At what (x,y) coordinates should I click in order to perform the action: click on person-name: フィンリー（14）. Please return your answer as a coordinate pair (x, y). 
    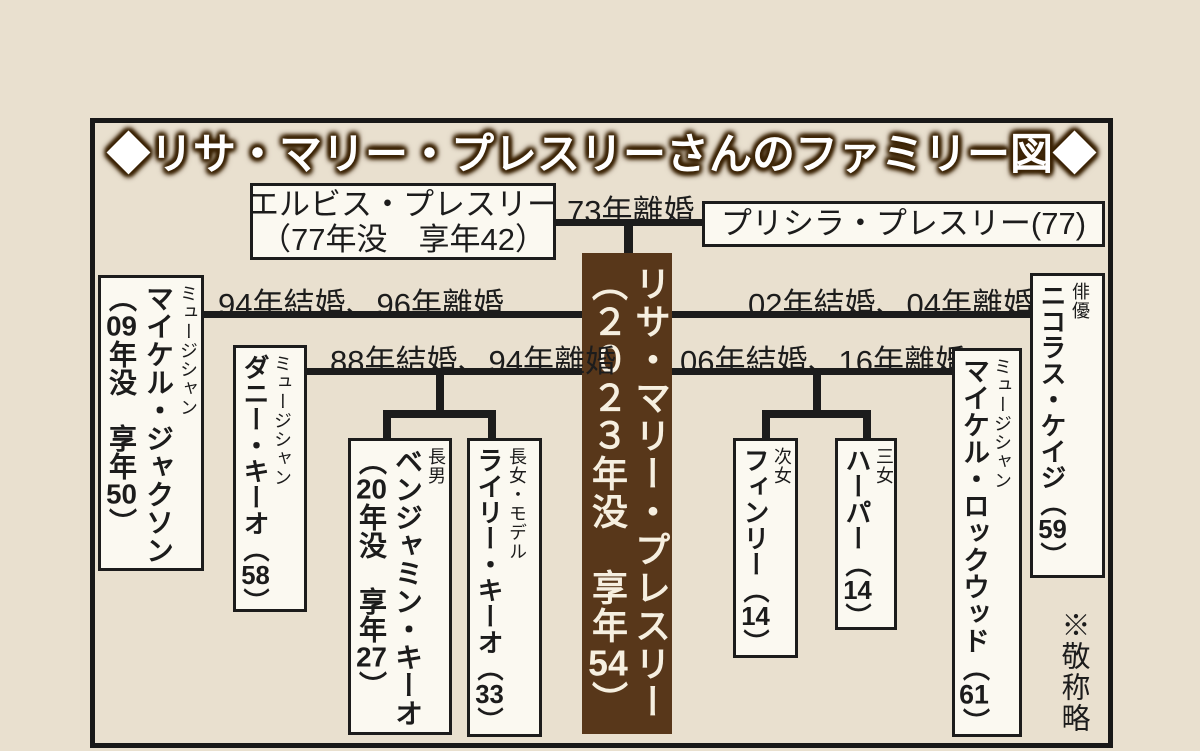
    Looking at the image, I should click on (755, 551).